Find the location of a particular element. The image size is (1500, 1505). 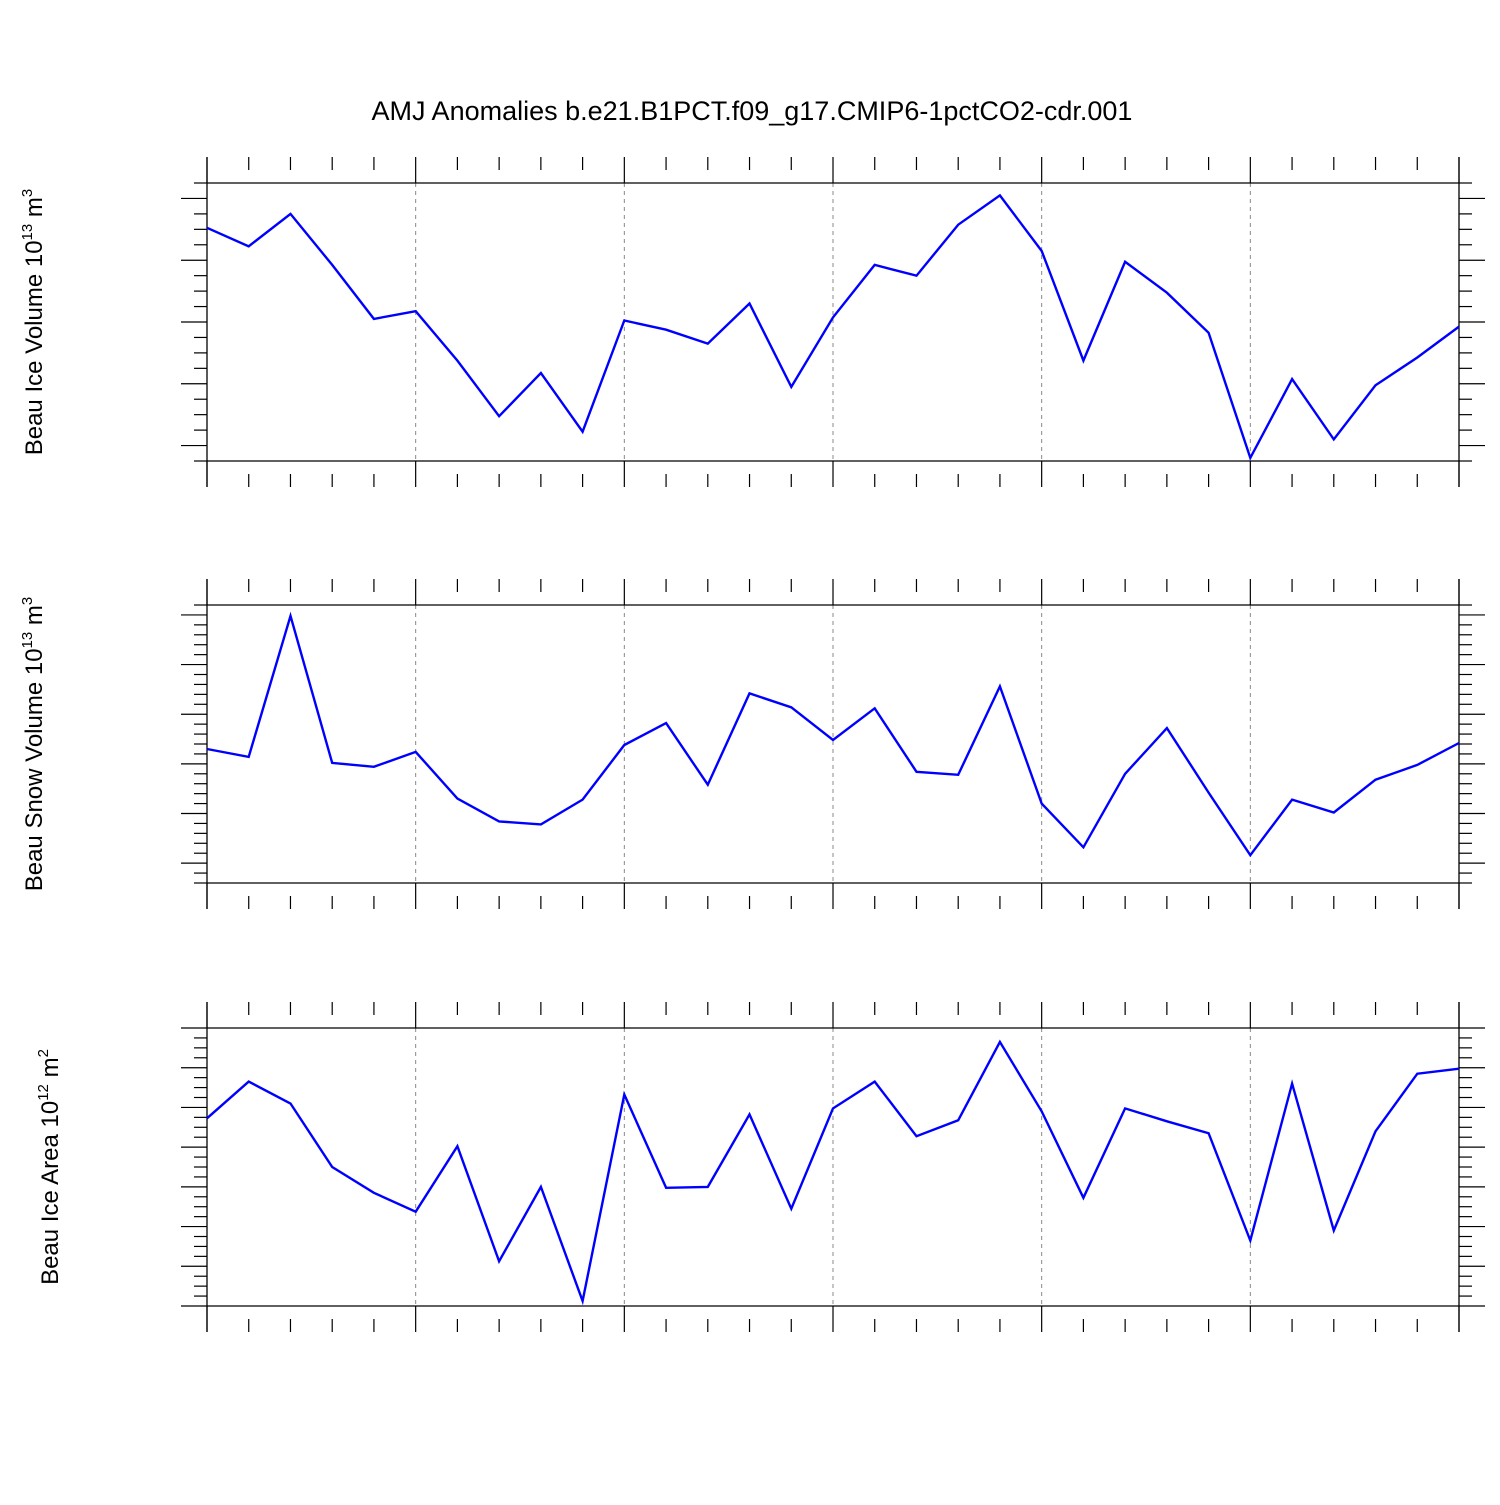

y-axis-label-prefix: Beau Snow Volume 10 is located at coordinates (34, 769).